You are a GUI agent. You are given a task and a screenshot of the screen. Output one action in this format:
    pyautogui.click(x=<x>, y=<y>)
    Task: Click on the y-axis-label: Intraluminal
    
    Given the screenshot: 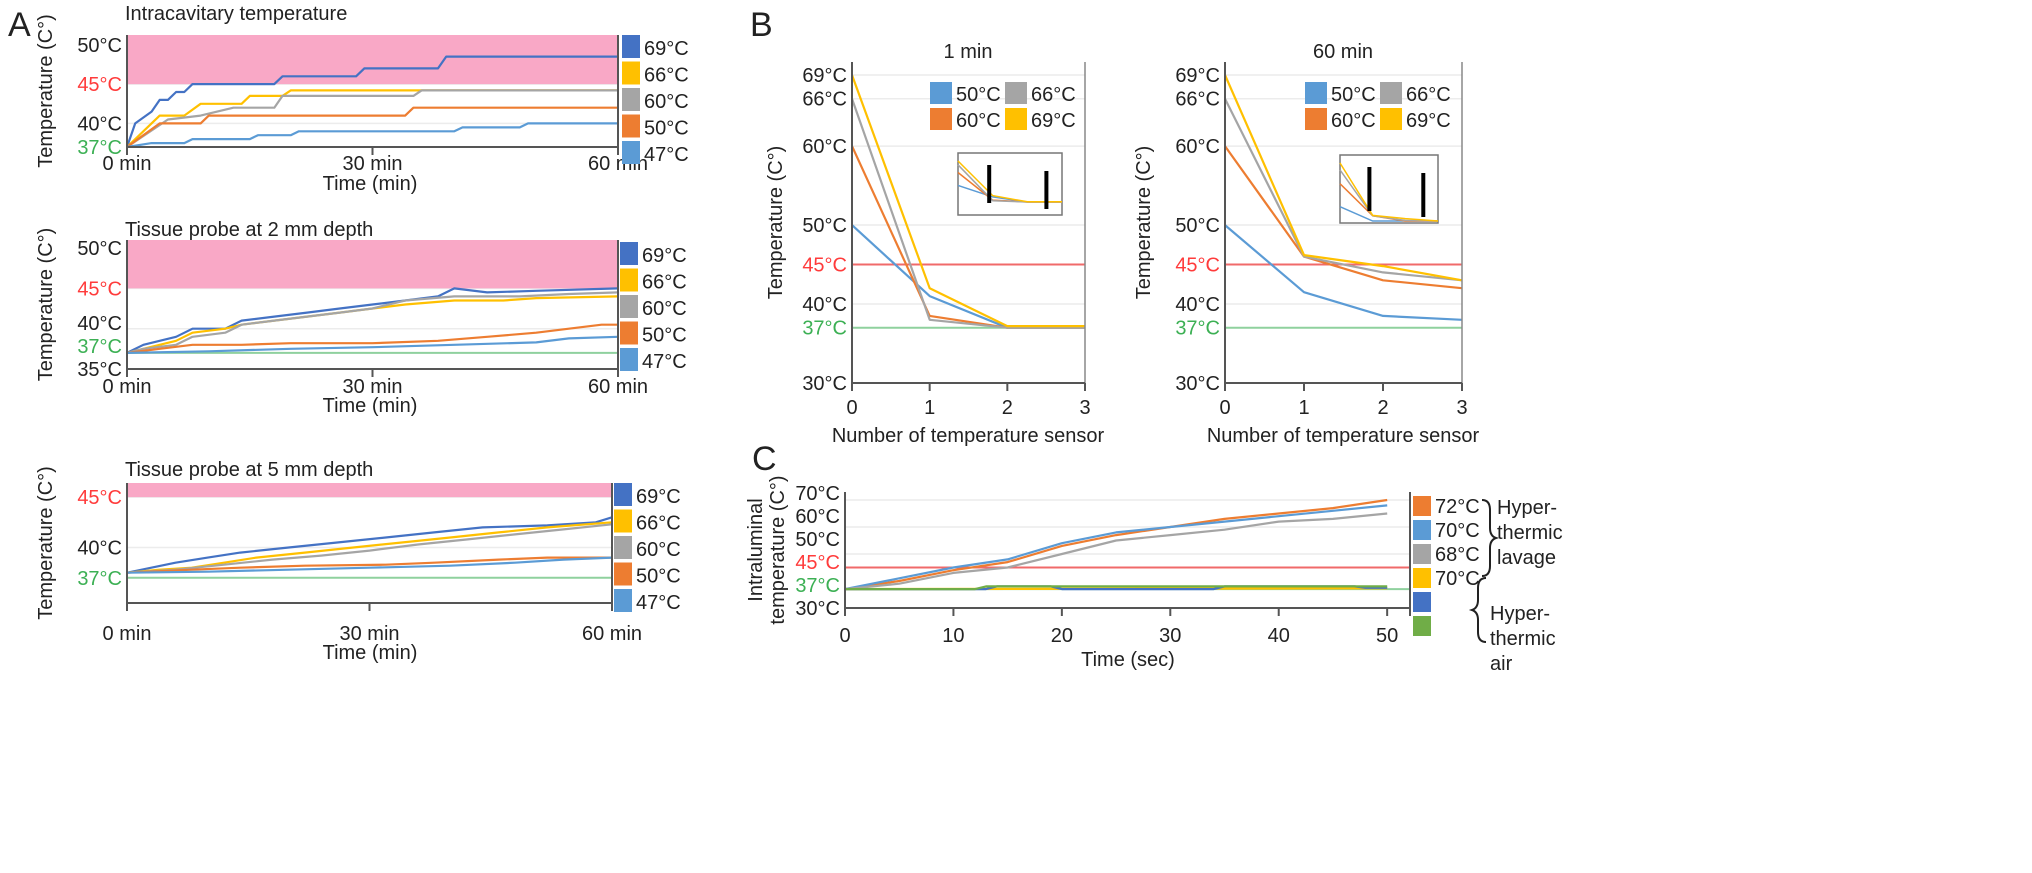 What is the action you would take?
    pyautogui.click(x=756, y=549)
    